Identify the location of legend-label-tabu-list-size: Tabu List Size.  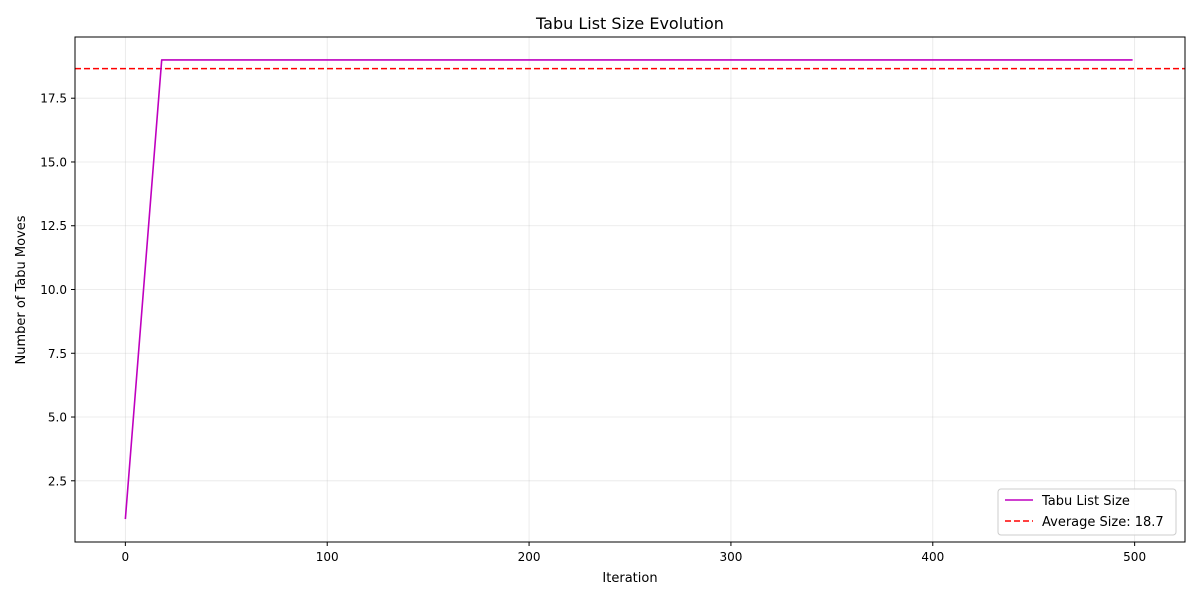
(1085, 501).